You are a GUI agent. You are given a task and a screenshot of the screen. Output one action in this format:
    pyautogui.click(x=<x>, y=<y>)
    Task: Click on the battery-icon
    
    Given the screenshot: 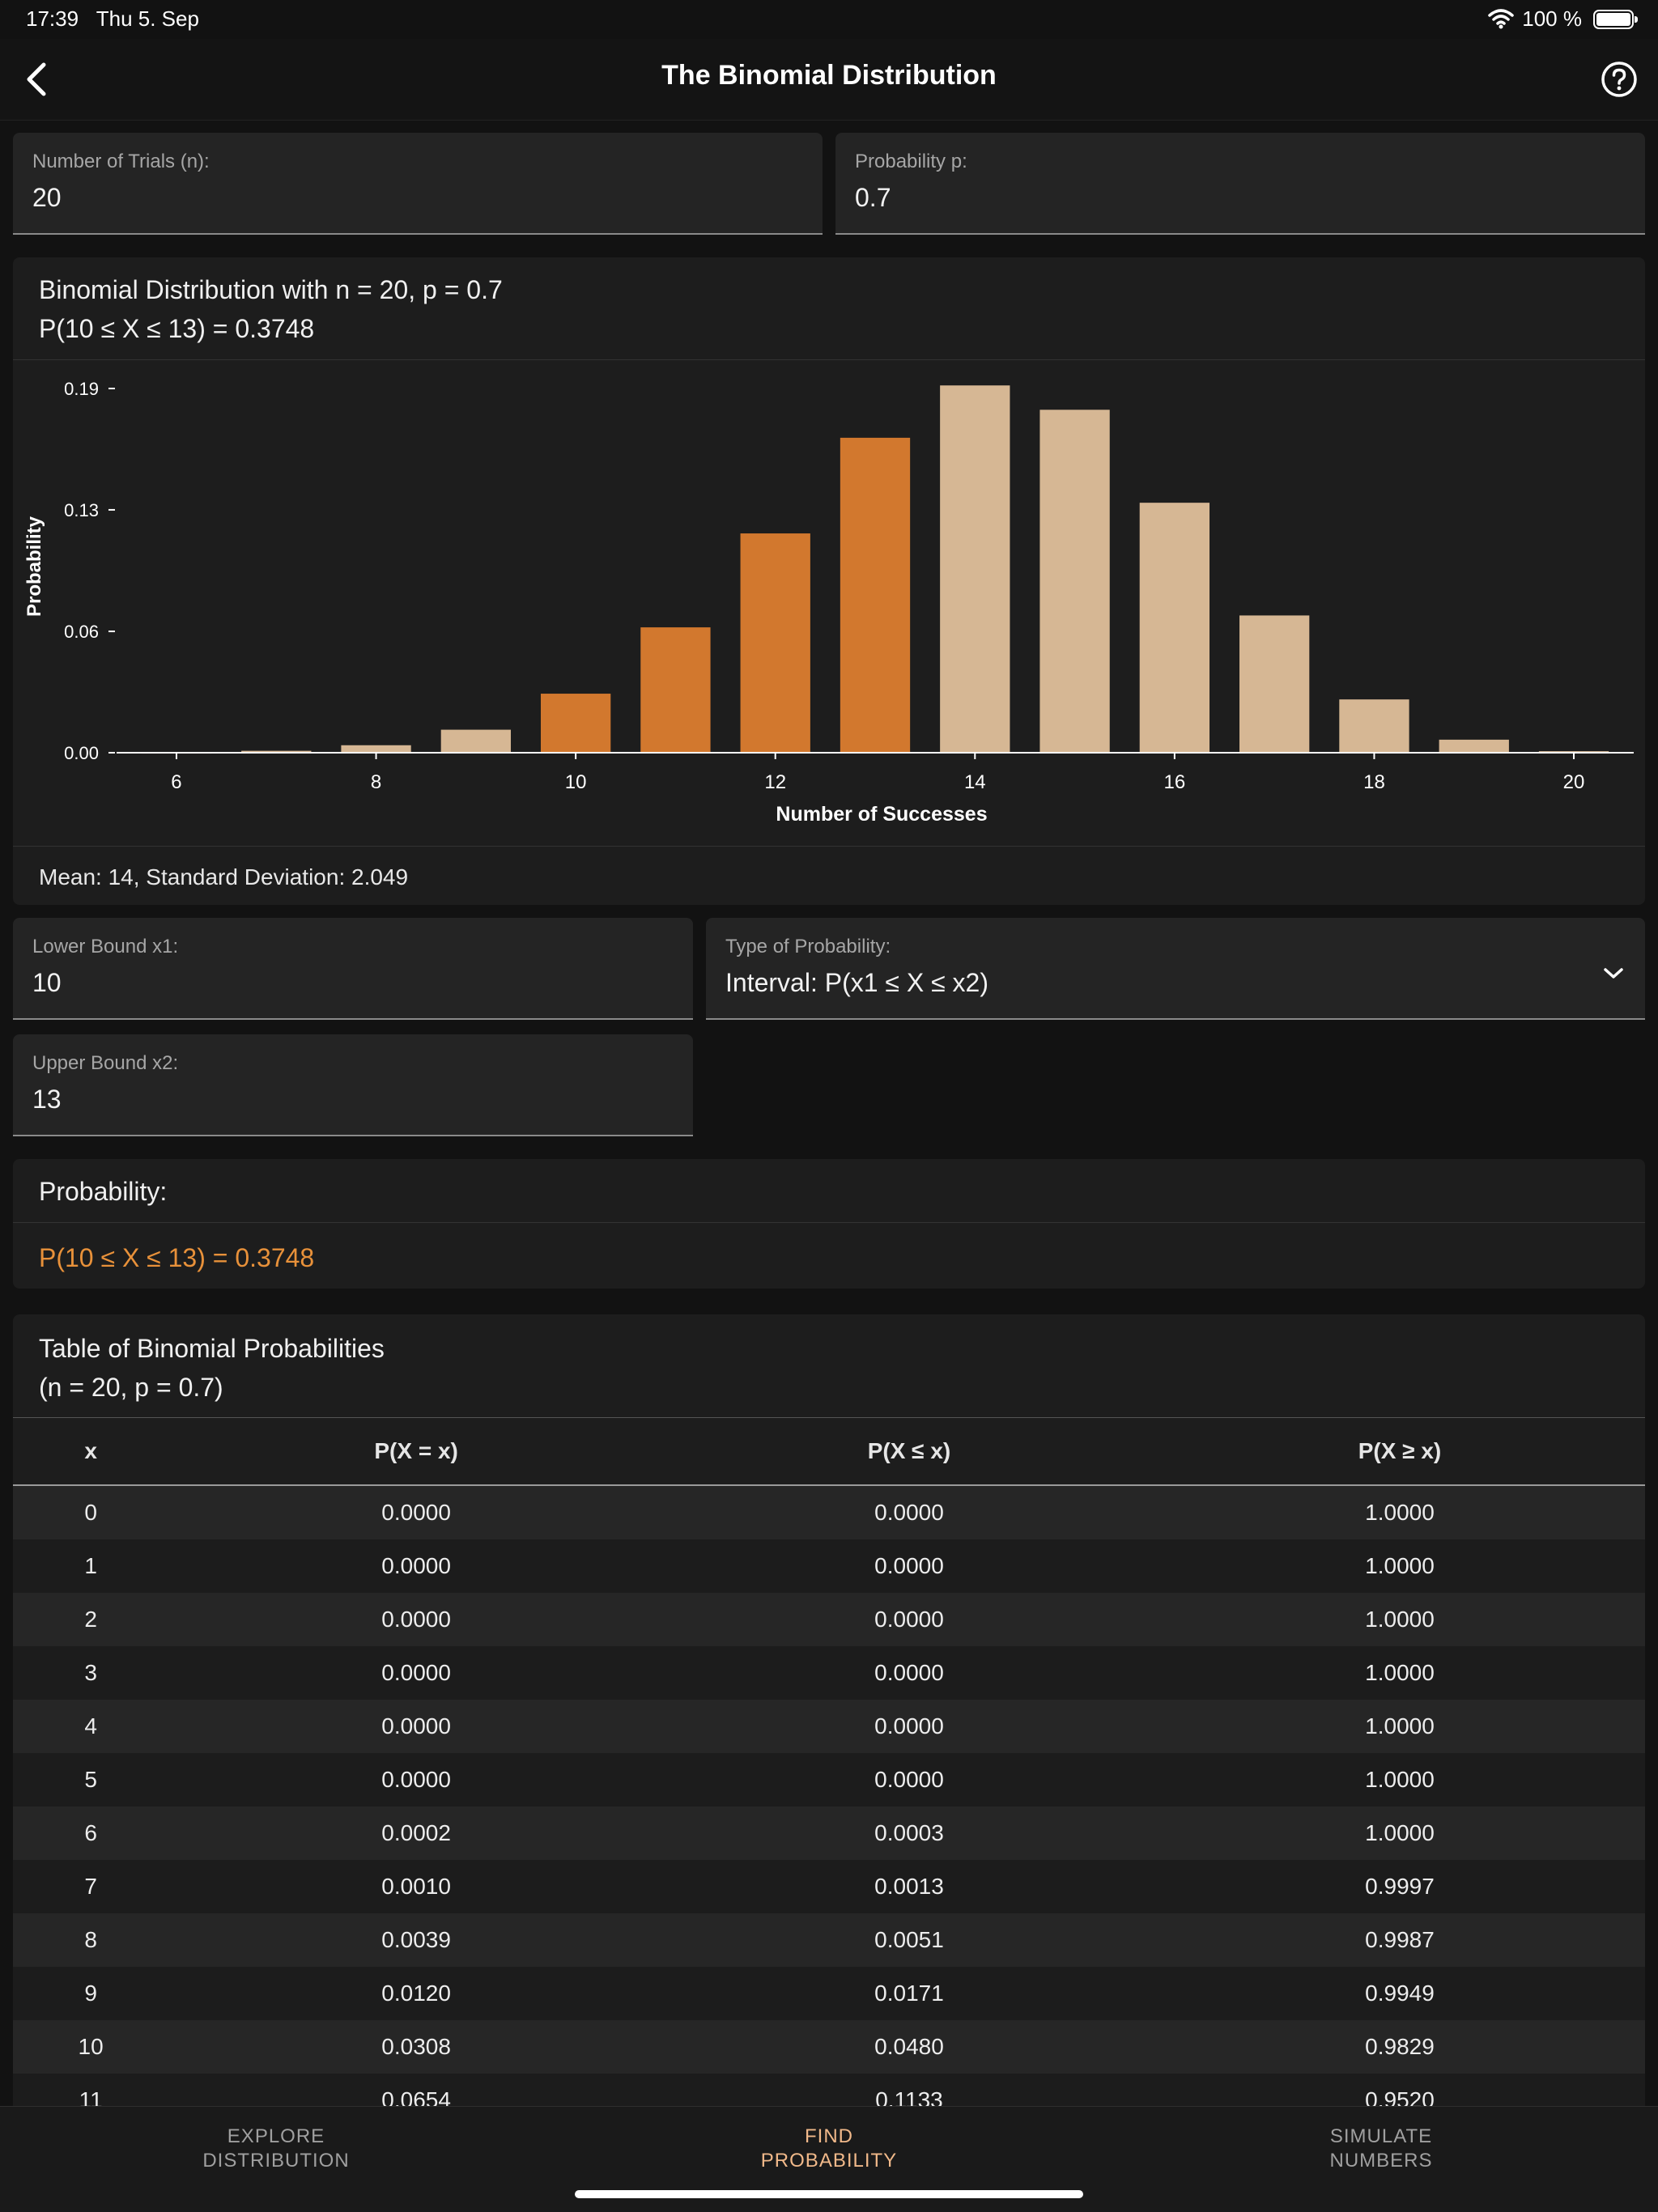 What is the action you would take?
    pyautogui.click(x=1615, y=19)
    